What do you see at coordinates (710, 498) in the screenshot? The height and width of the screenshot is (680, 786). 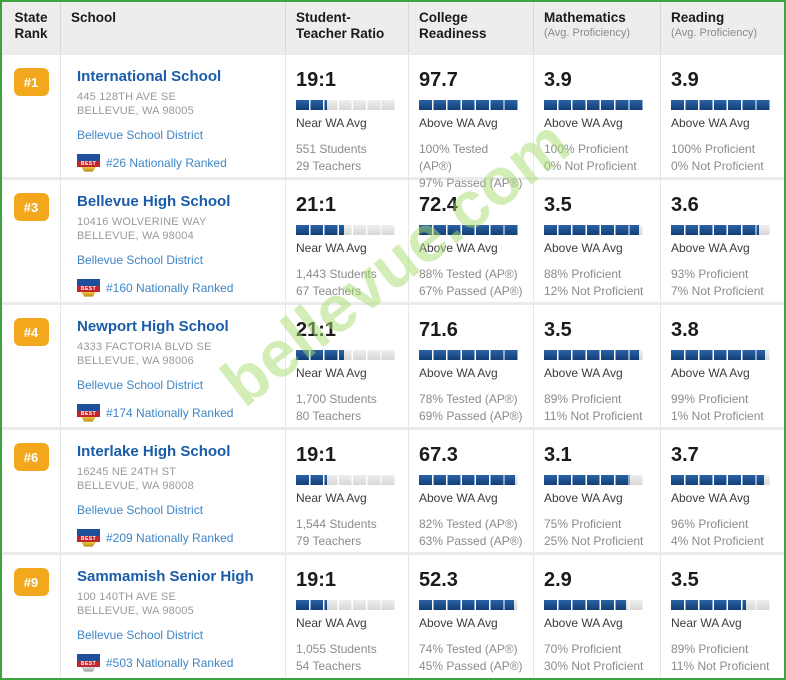 I see `reading-comparison-label: Above WA Avg` at bounding box center [710, 498].